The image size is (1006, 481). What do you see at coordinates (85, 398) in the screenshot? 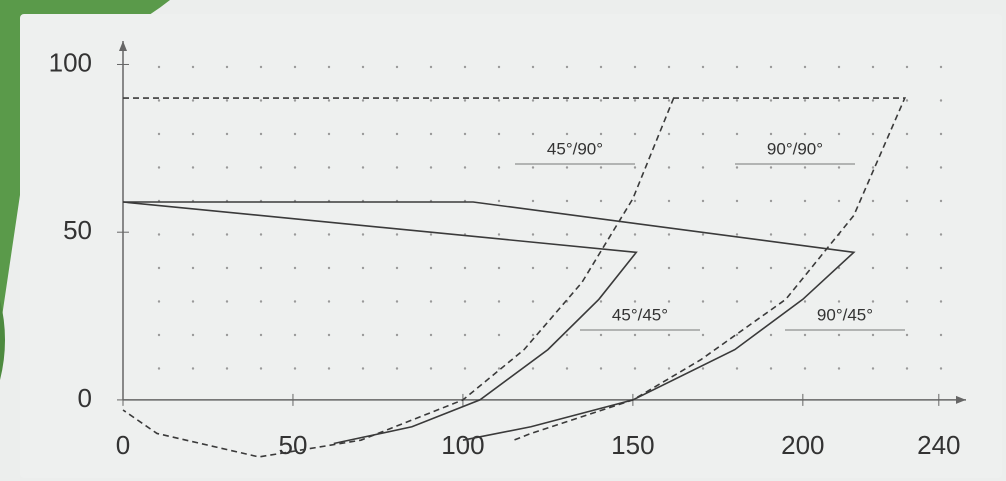
I see `y-tick-label: 0` at bounding box center [85, 398].